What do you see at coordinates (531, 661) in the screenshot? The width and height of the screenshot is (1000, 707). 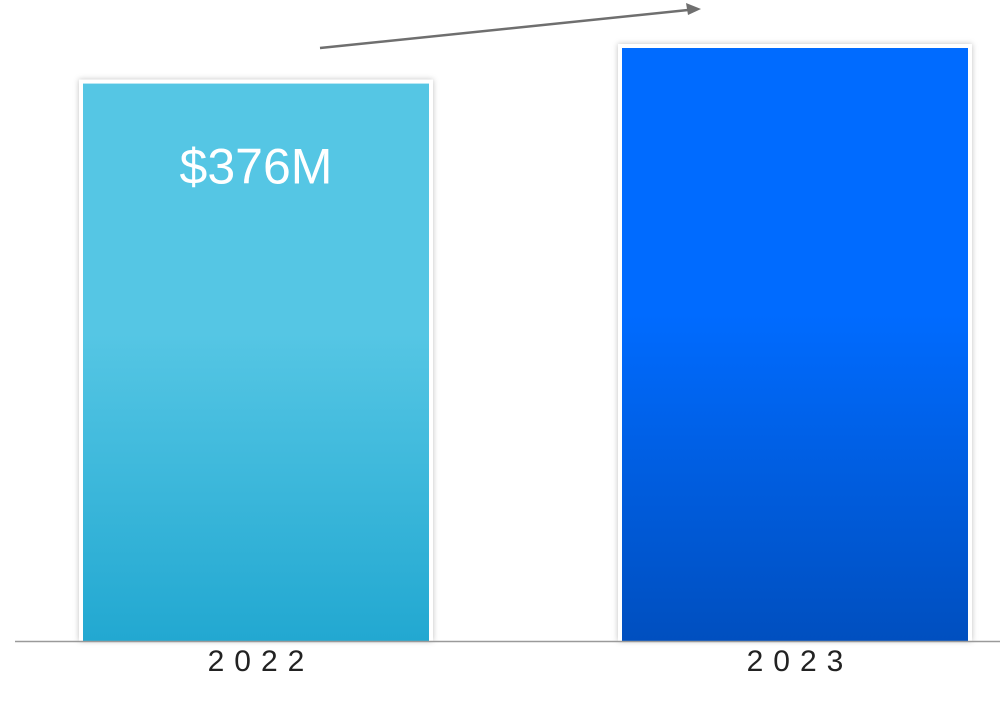 I see `x-tick-labels: 2022 2023` at bounding box center [531, 661].